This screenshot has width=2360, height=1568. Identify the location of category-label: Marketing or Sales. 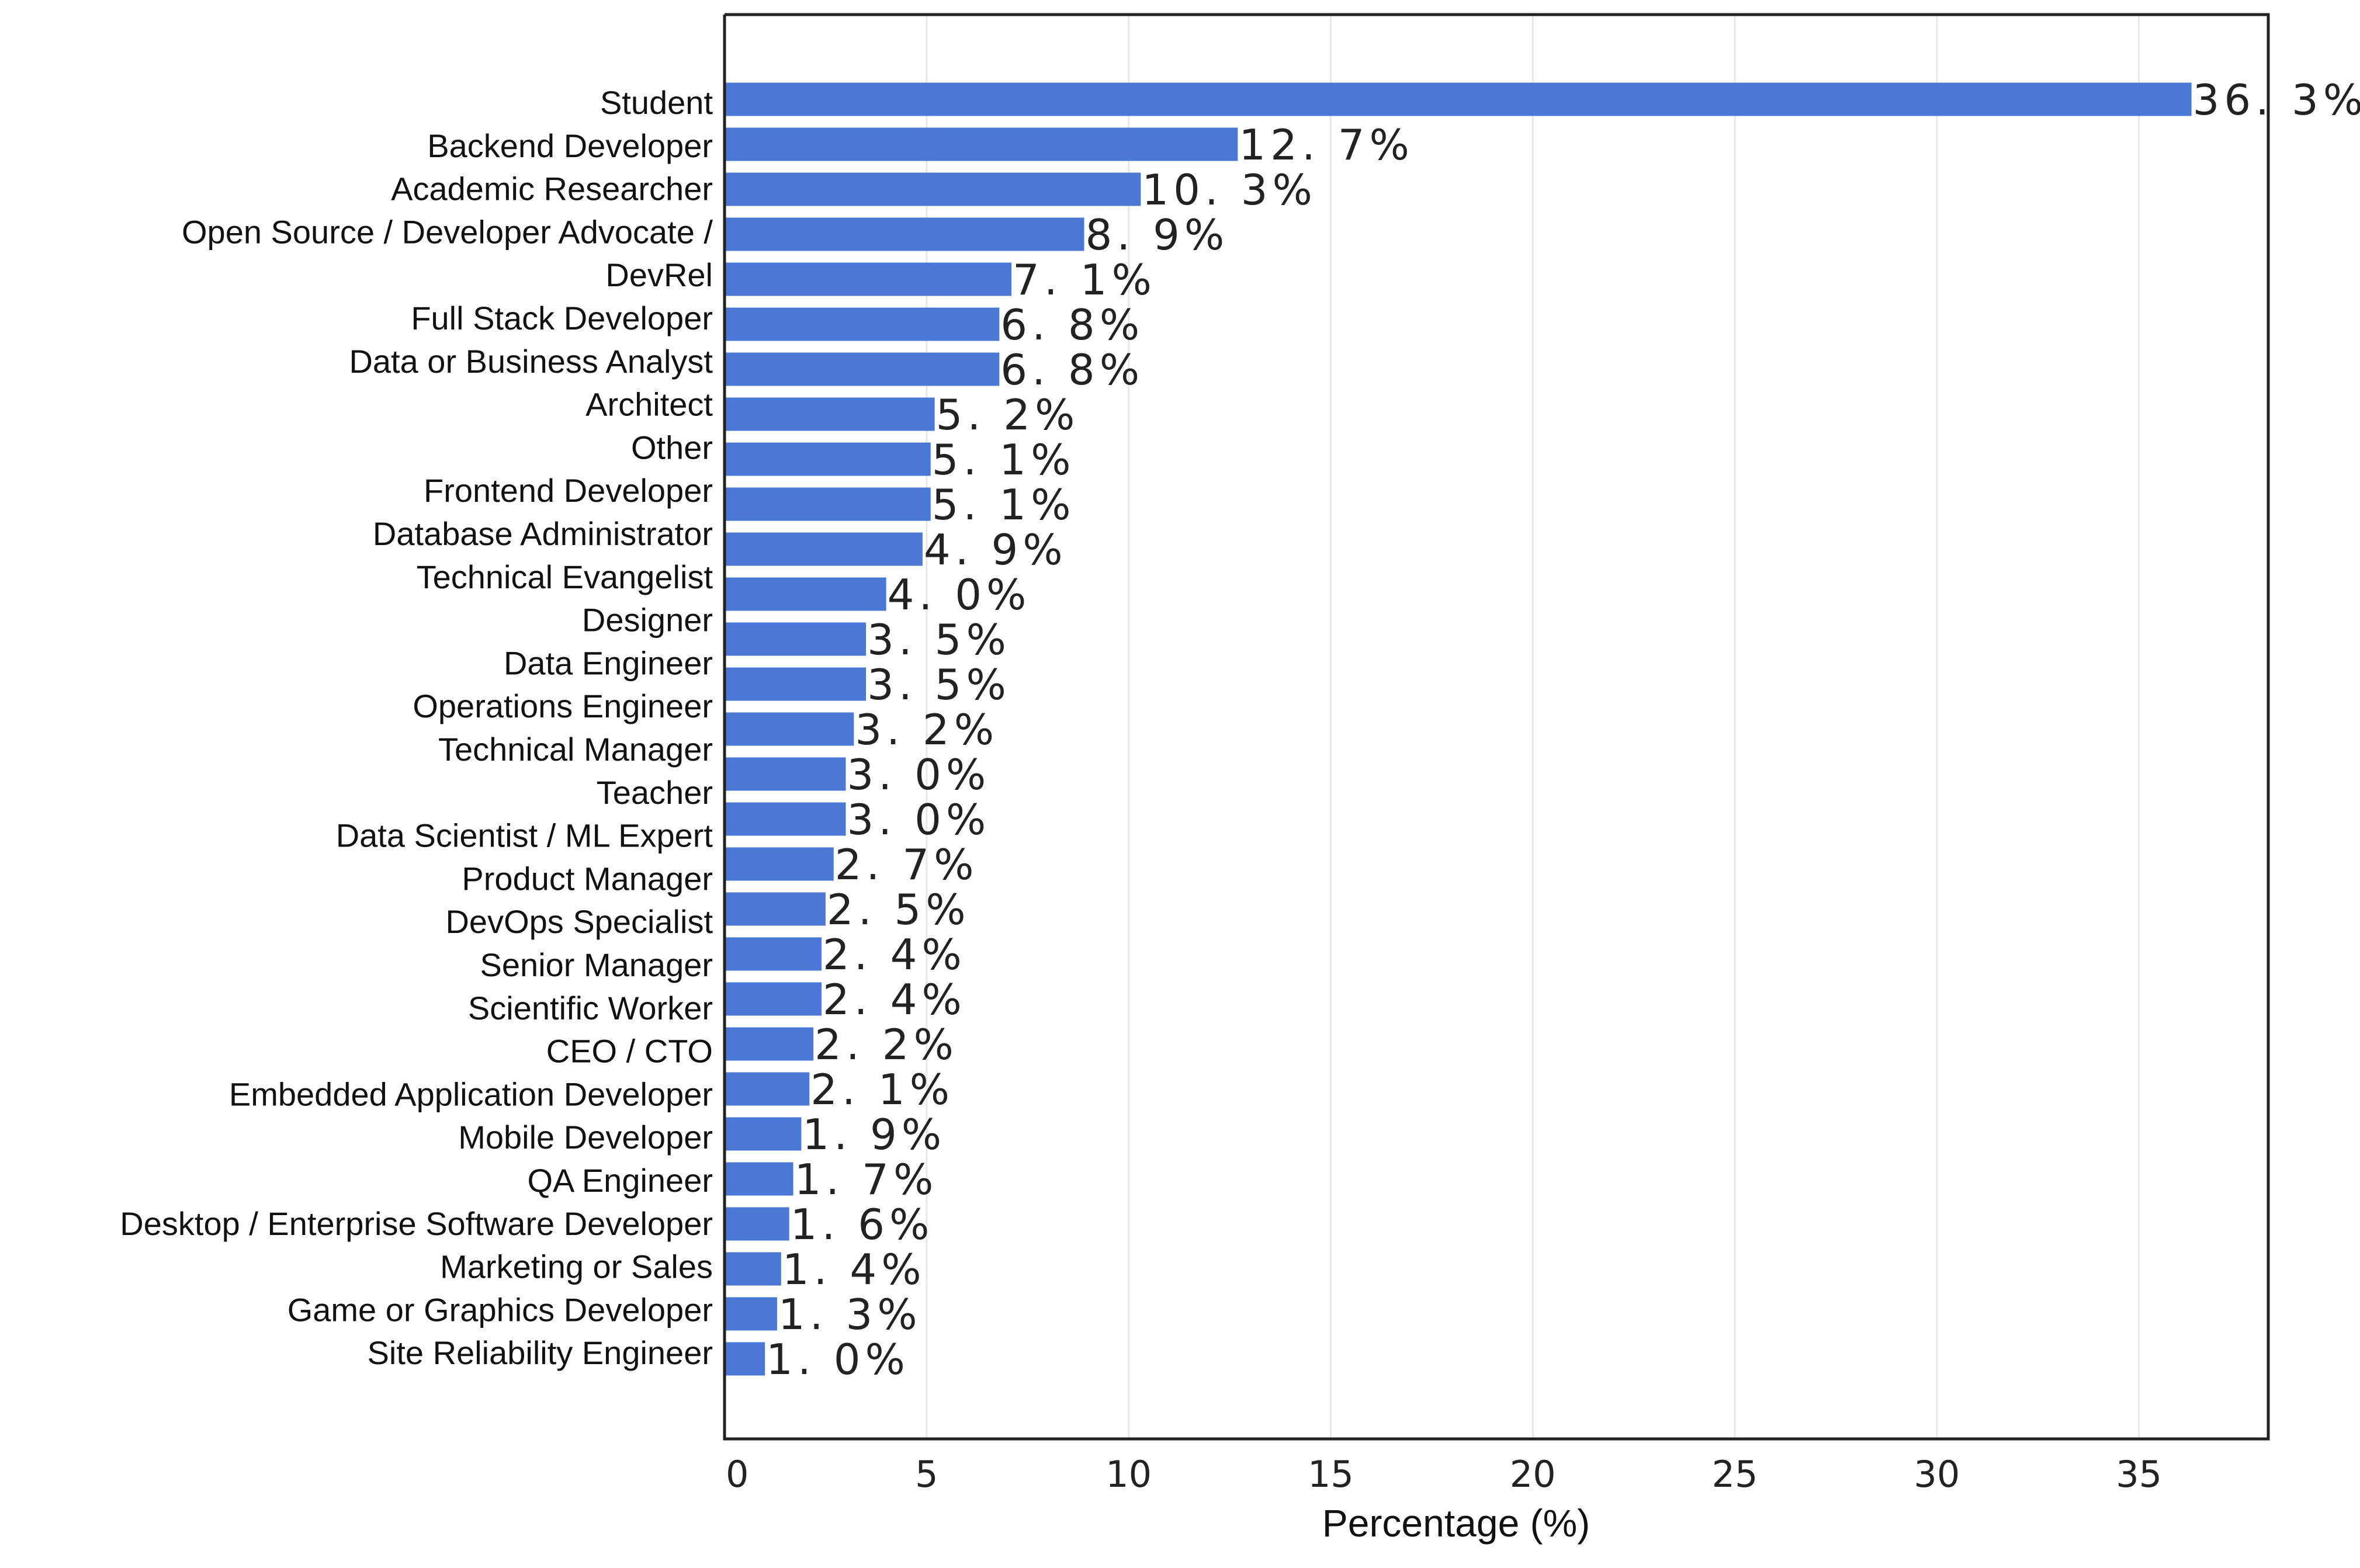
(576, 1266).